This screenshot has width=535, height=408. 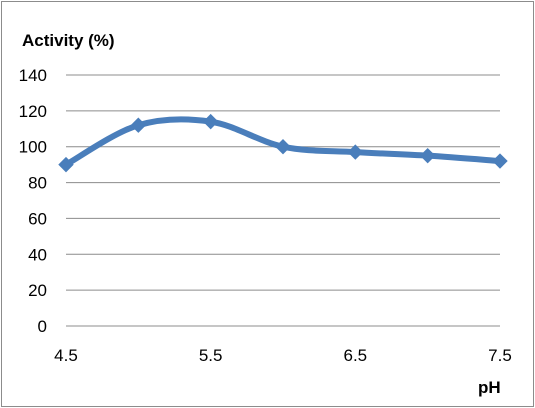 I want to click on x-axis-ticks: 4.5 5.5 6.5 7.5, so click(x=283, y=355).